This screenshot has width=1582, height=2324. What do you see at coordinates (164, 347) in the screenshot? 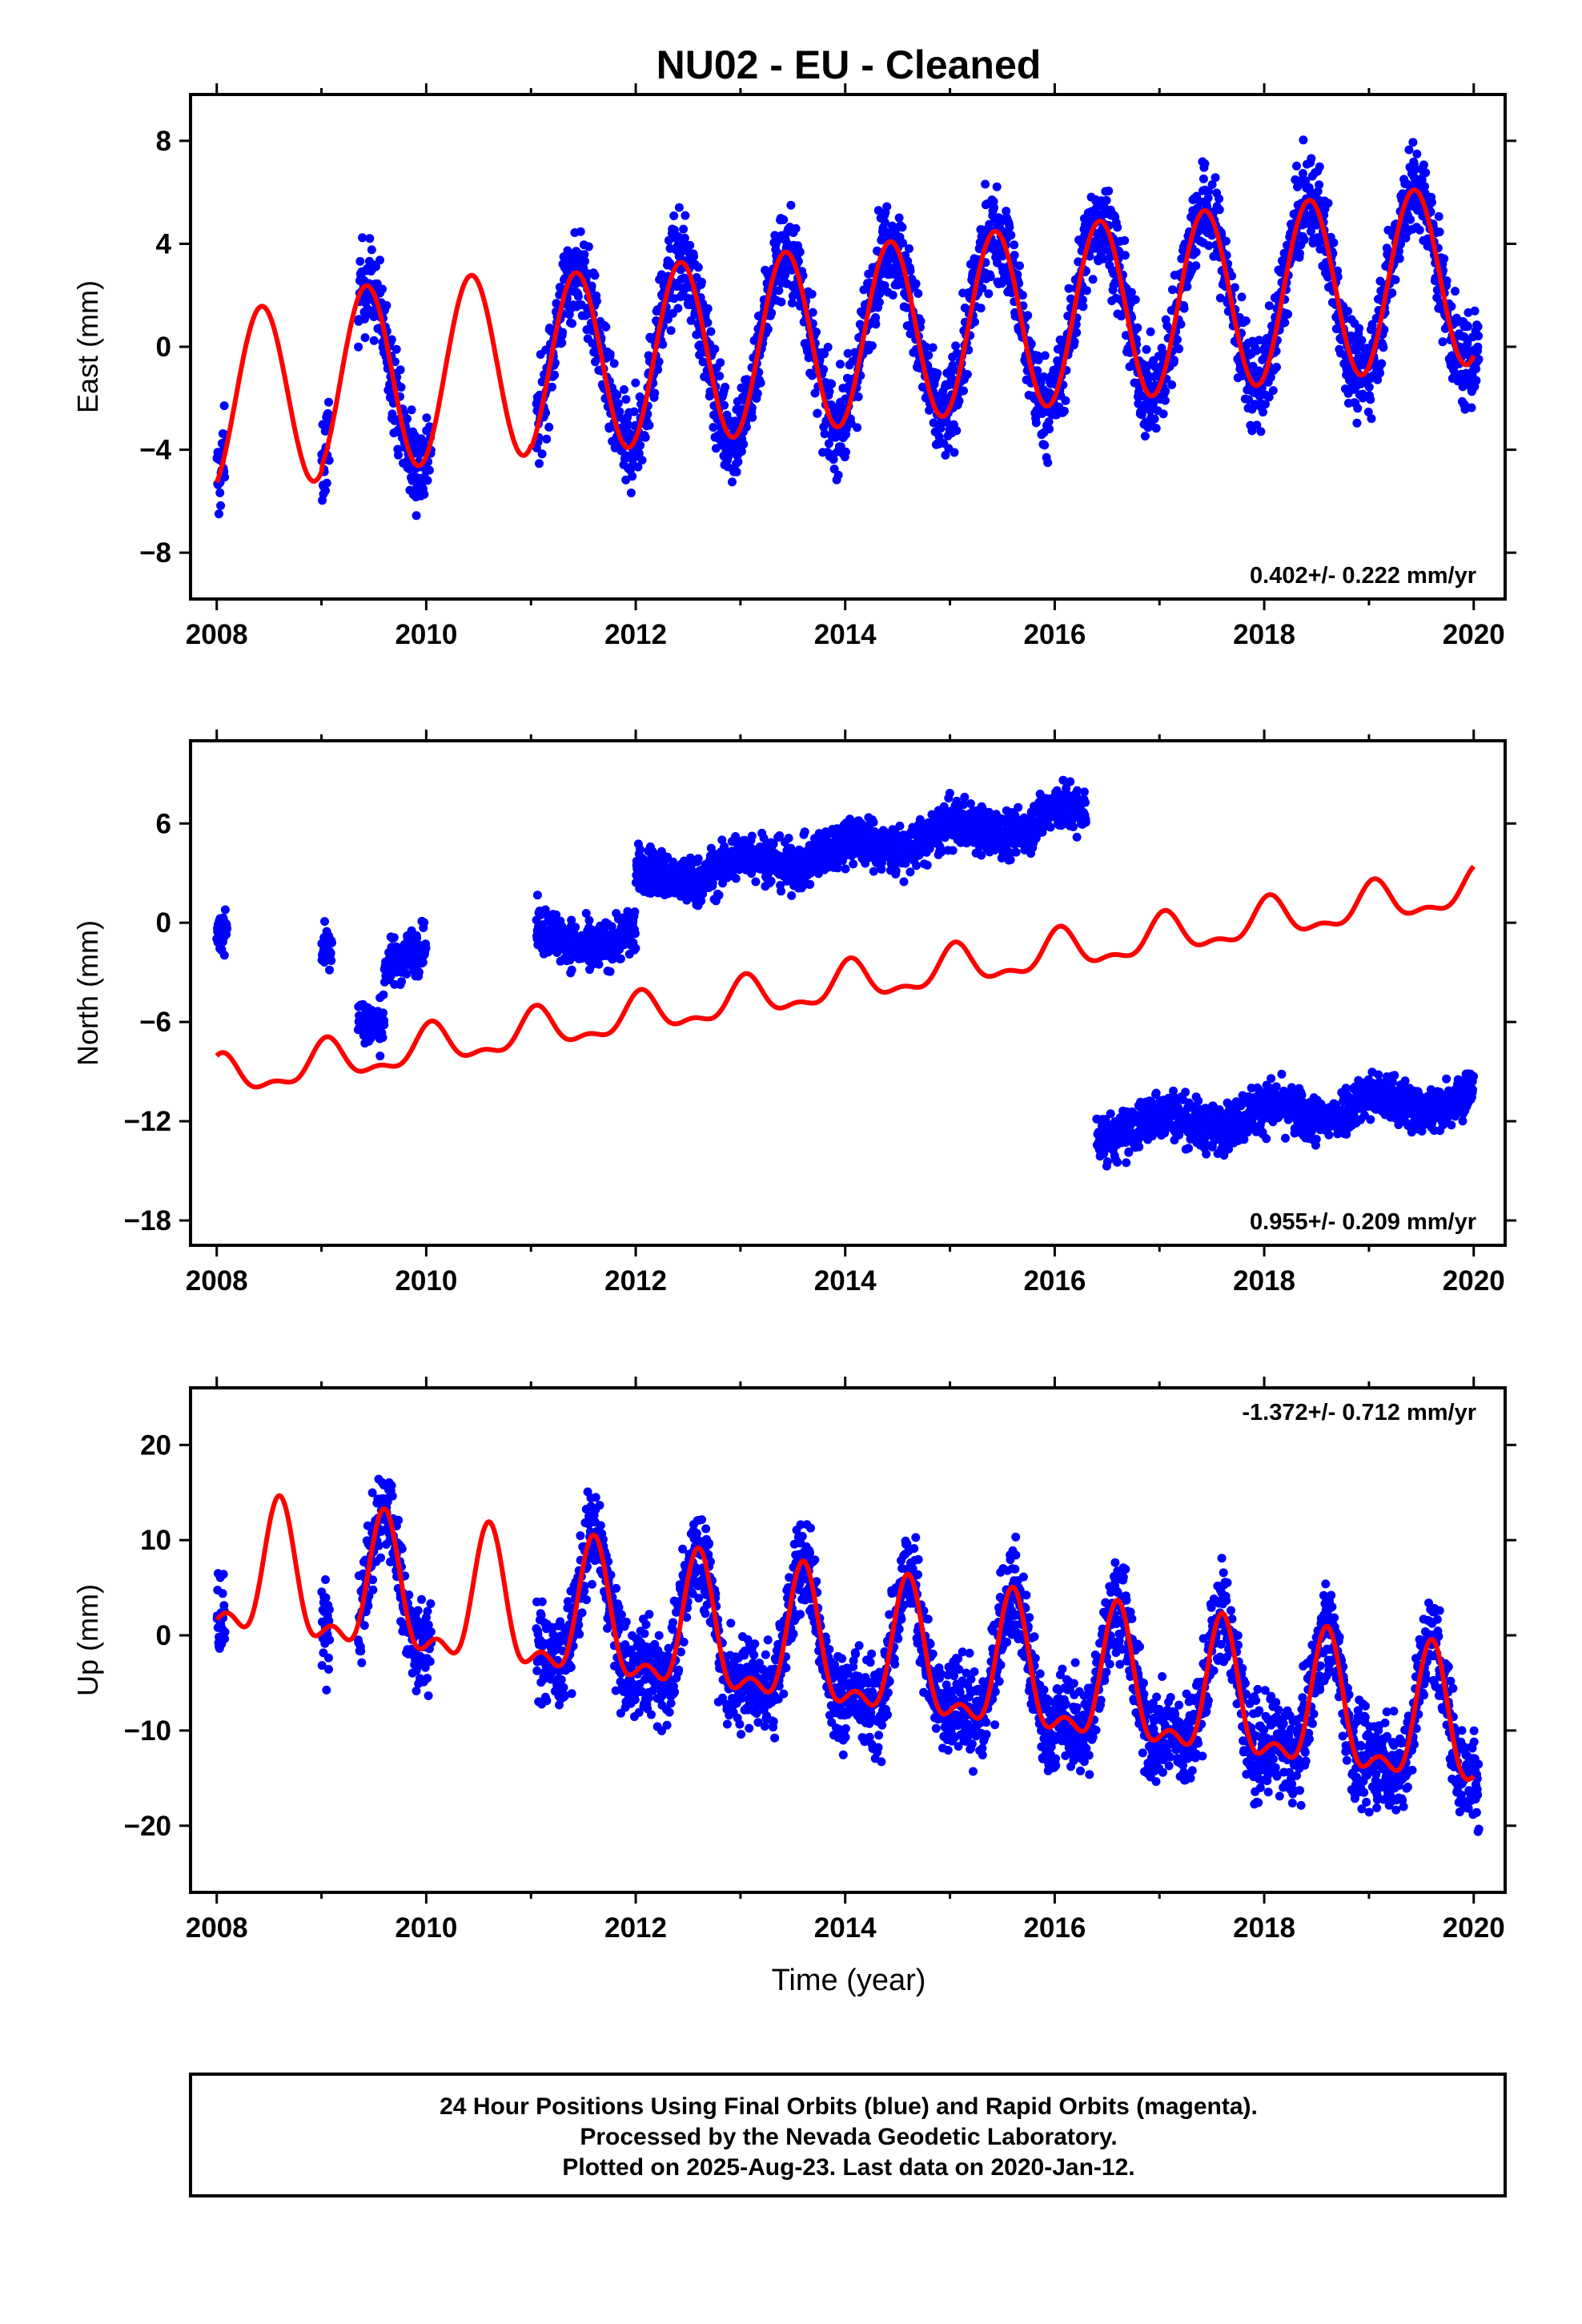
I see `y-tick-label: 0` at bounding box center [164, 347].